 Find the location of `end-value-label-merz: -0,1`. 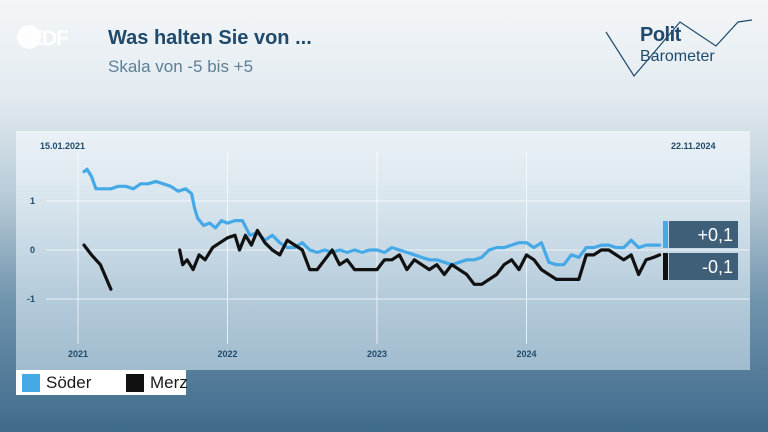

end-value-label-merz: -0,1 is located at coordinates (717, 267).